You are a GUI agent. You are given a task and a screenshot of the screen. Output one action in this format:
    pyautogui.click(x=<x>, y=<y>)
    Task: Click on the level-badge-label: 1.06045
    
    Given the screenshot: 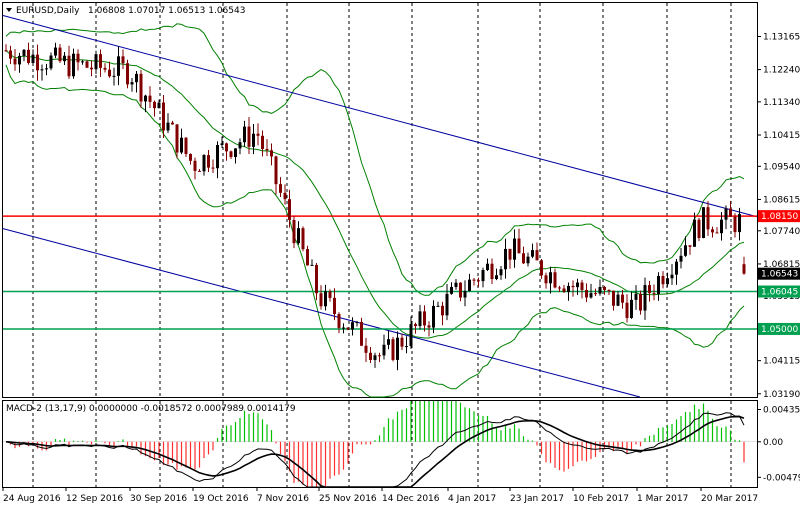 What is the action you would take?
    pyautogui.click(x=779, y=293)
    